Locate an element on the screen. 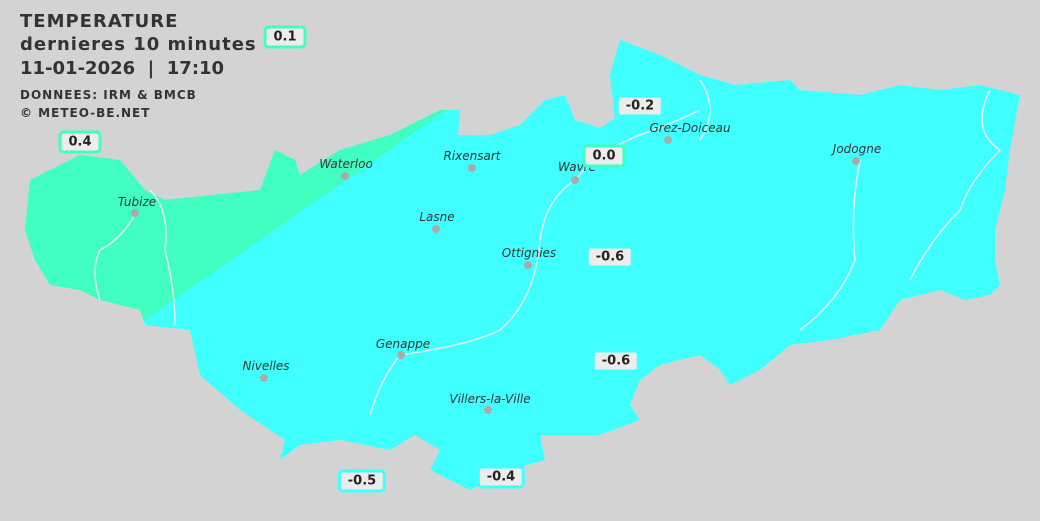 The image size is (1040, 521). city-label: Tubize is located at coordinates (137, 202).